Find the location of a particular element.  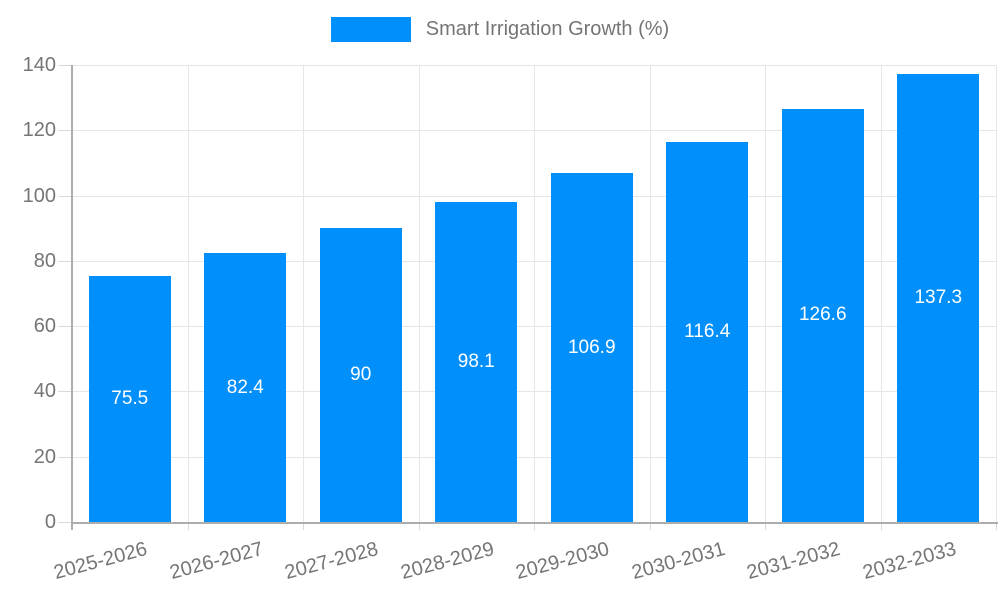

bar-value-label: 106.9 is located at coordinates (591, 347).